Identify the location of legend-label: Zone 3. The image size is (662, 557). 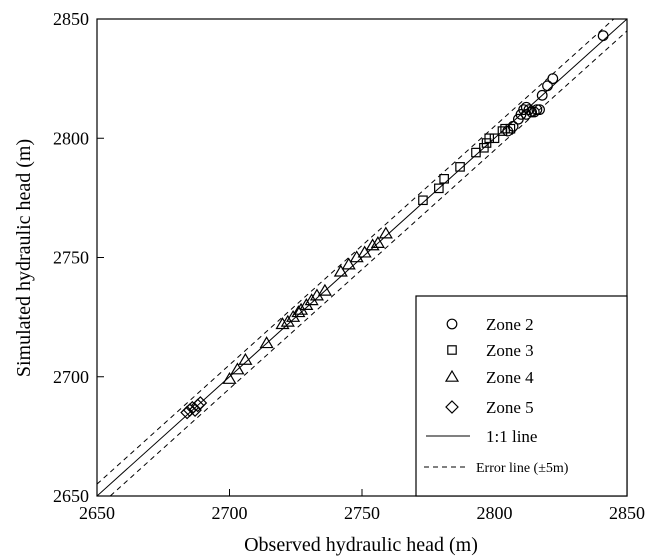
(510, 350).